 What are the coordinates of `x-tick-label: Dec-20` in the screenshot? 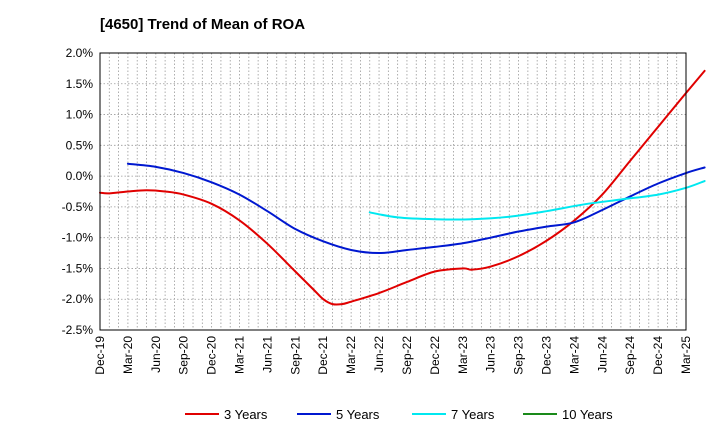 It's located at (212, 355).